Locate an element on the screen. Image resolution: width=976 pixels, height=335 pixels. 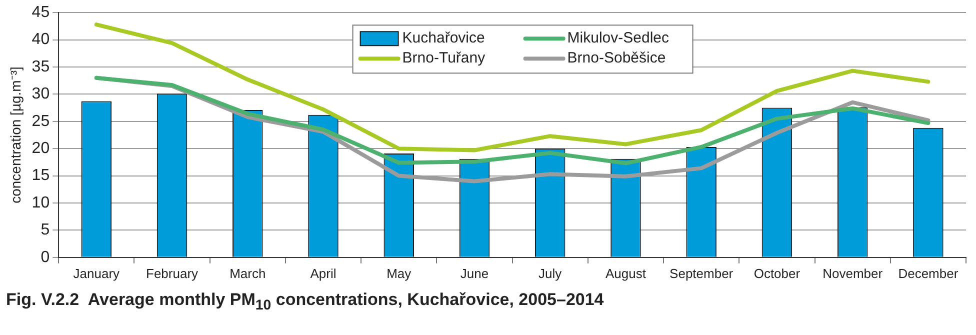
x-tick-label: August is located at coordinates (625, 273).